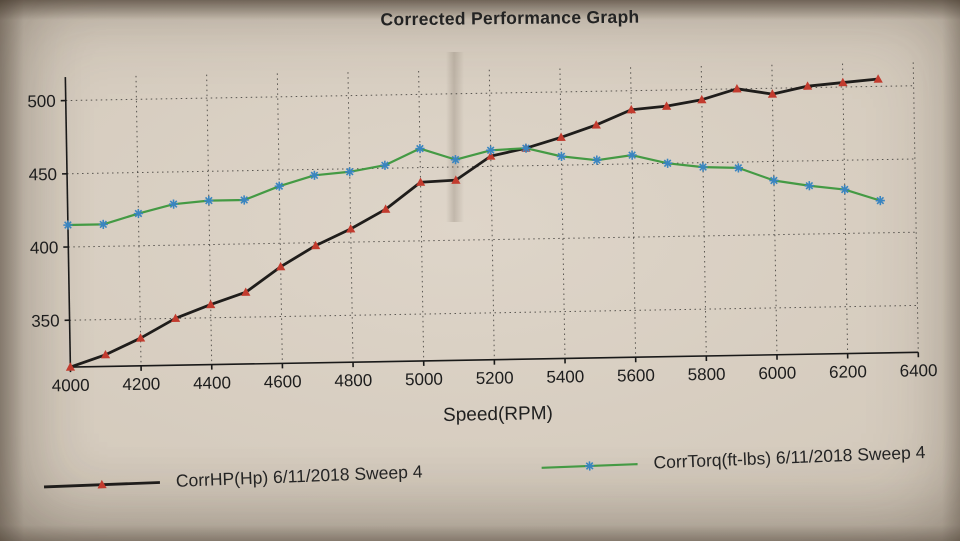 The image size is (960, 541). I want to click on torque-series-swatch, so click(589, 465).